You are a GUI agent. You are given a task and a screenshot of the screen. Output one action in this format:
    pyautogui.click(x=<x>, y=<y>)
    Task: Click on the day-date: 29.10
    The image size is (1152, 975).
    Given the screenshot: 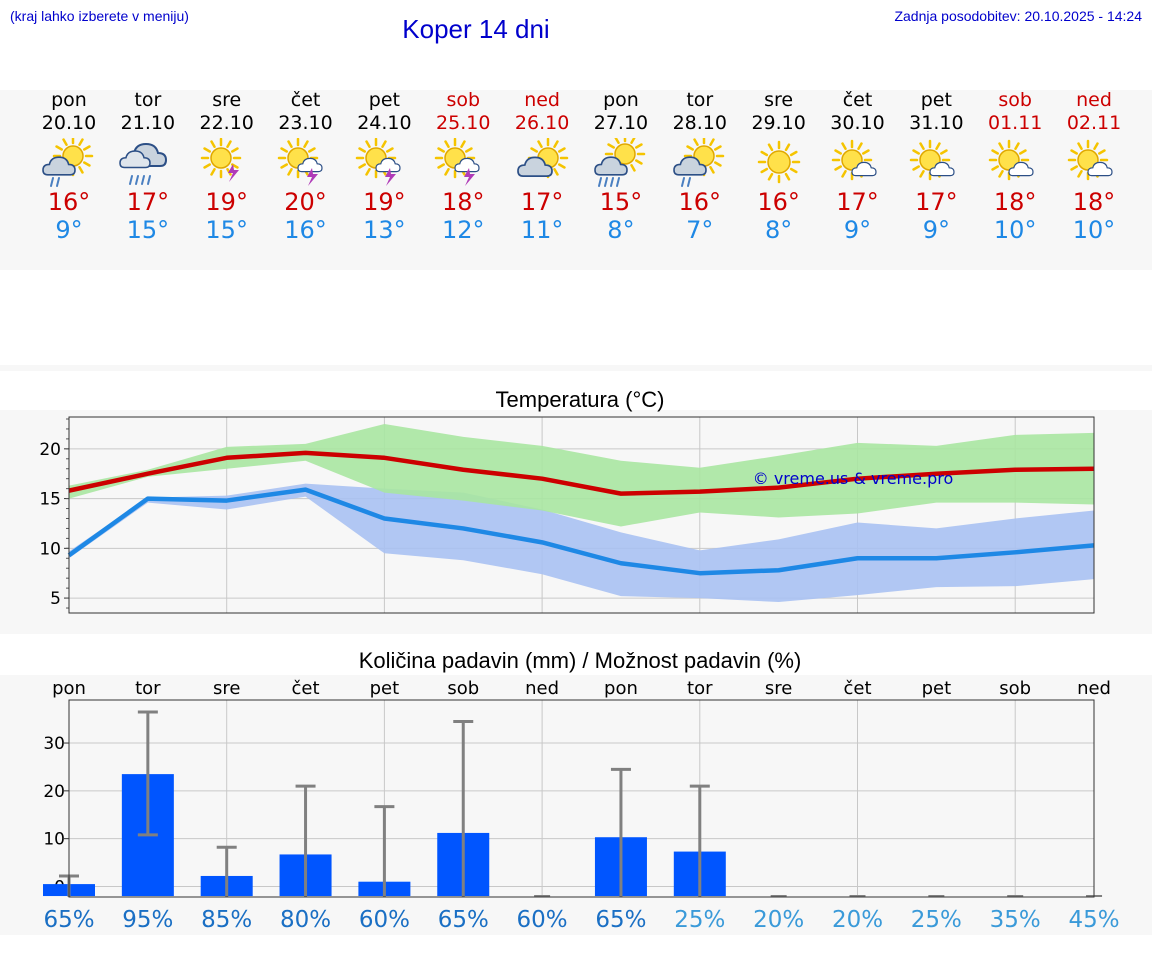 What is the action you would take?
    pyautogui.click(x=778, y=123)
    